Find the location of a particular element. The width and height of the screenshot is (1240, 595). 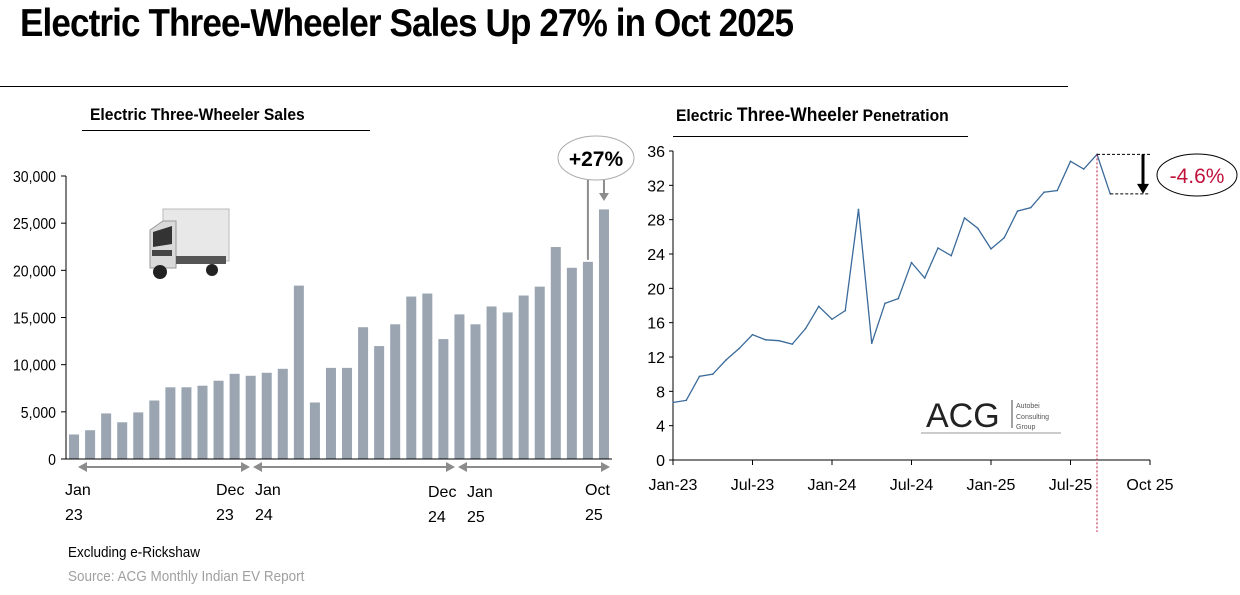

x-tick-label: Oct 25 is located at coordinates (1149, 485).